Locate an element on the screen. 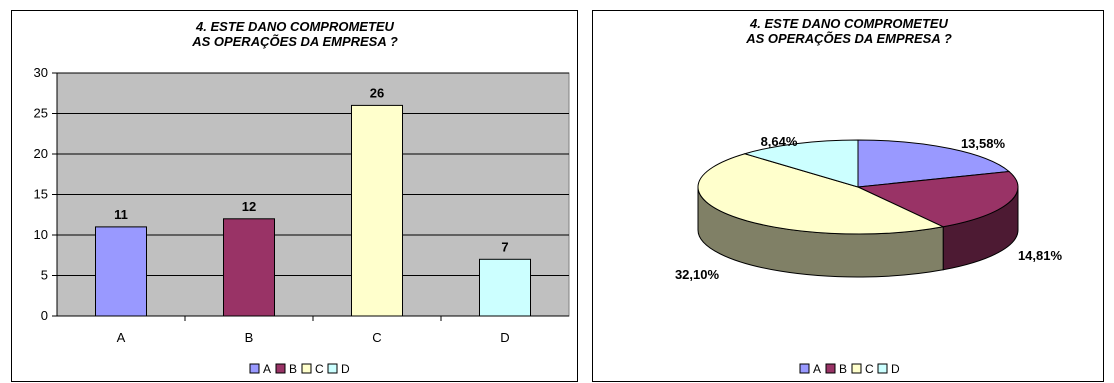  y-tick-label: 0 is located at coordinates (44, 315).